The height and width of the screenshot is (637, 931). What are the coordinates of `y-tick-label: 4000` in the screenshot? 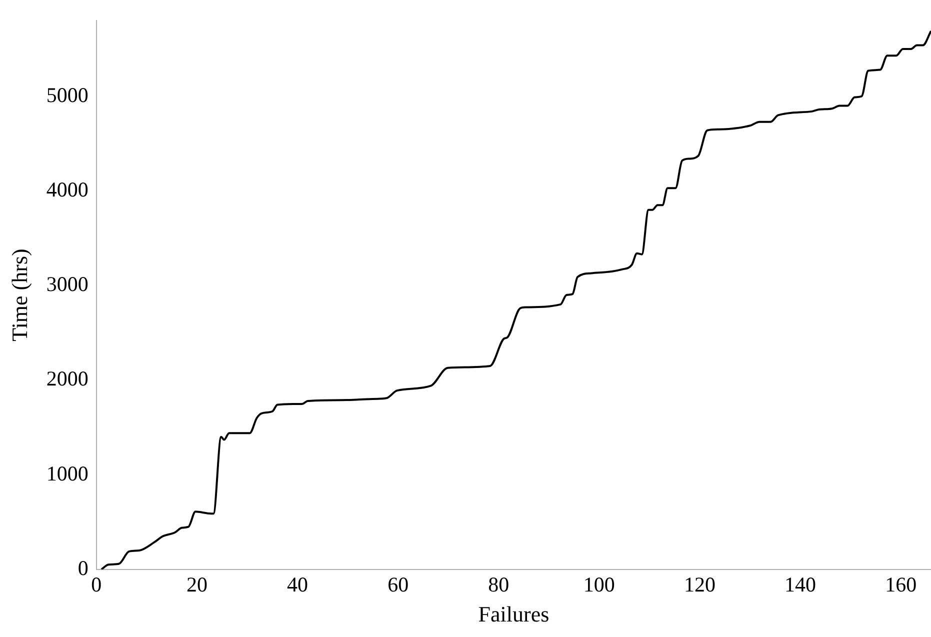 It's located at (67, 189).